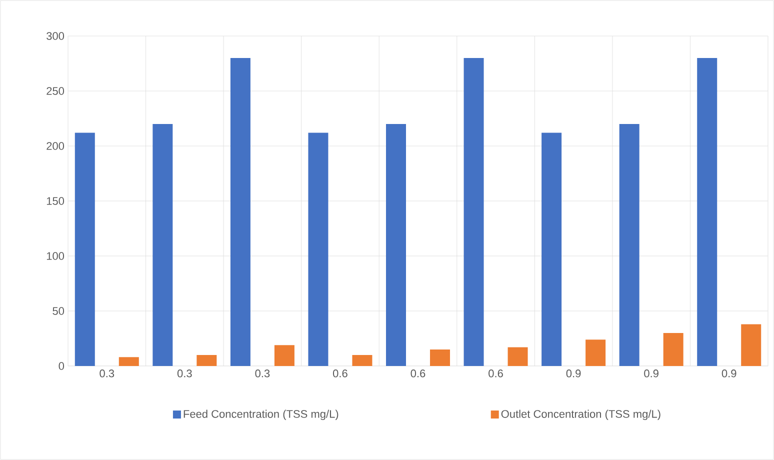 Image resolution: width=774 pixels, height=460 pixels. I want to click on y-tick-label: 250, so click(55, 91).